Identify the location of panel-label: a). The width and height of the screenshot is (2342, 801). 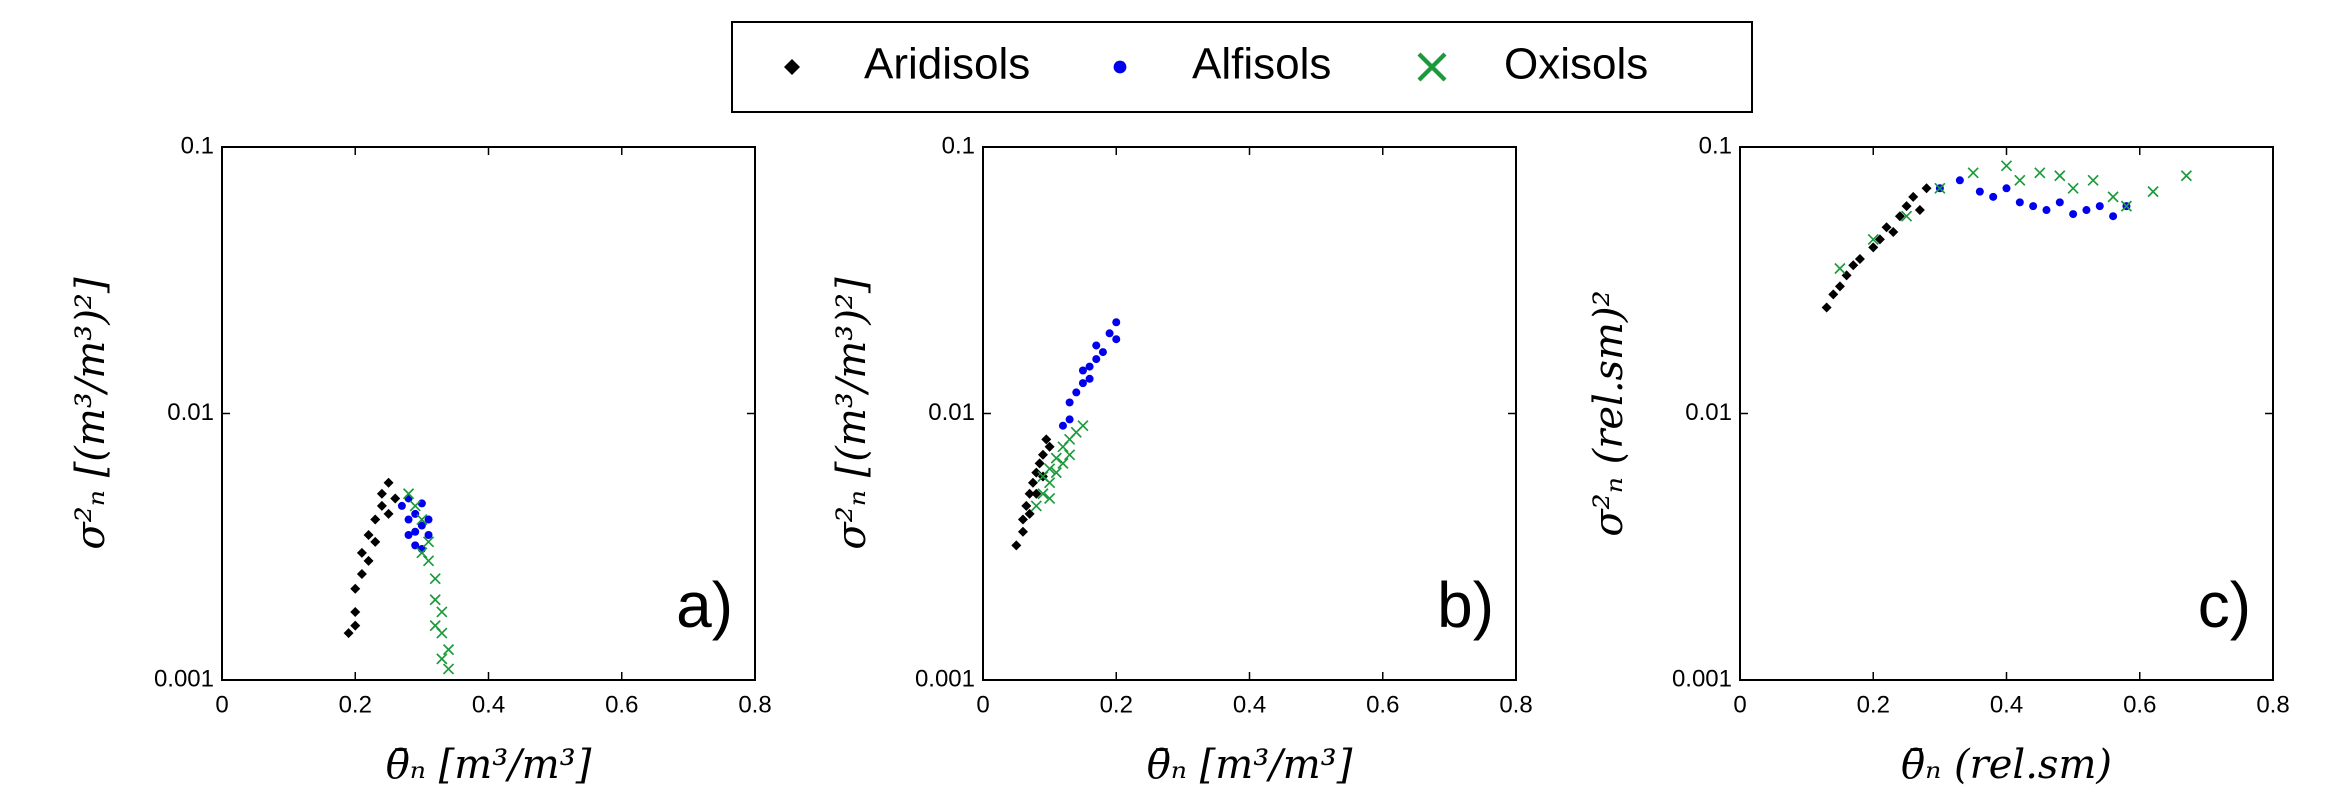
(704, 605).